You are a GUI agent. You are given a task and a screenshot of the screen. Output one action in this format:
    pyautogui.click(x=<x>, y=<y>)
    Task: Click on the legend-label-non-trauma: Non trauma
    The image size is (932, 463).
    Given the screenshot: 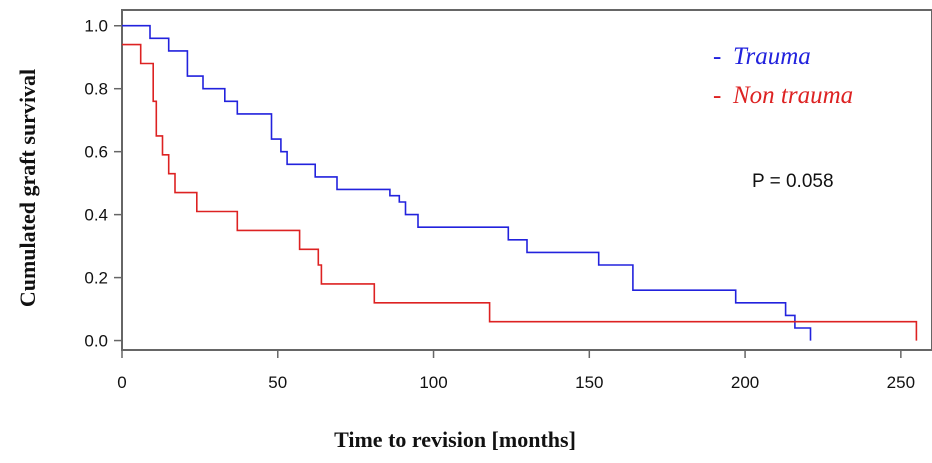 What is the action you would take?
    pyautogui.click(x=792, y=95)
    